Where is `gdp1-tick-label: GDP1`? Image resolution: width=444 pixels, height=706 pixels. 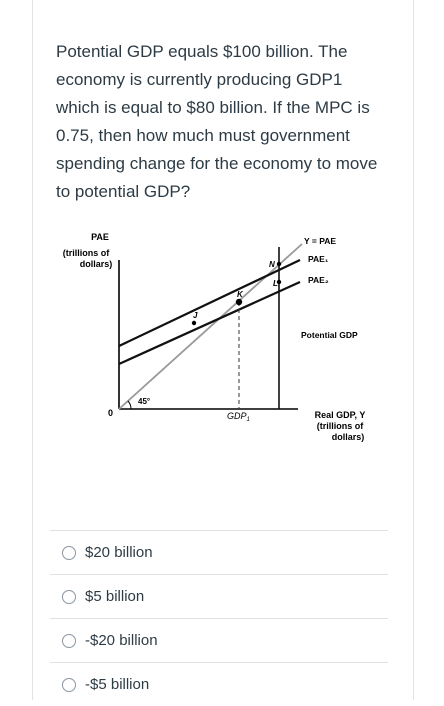 gdp1-tick-label: GDP1 is located at coordinates (238, 417).